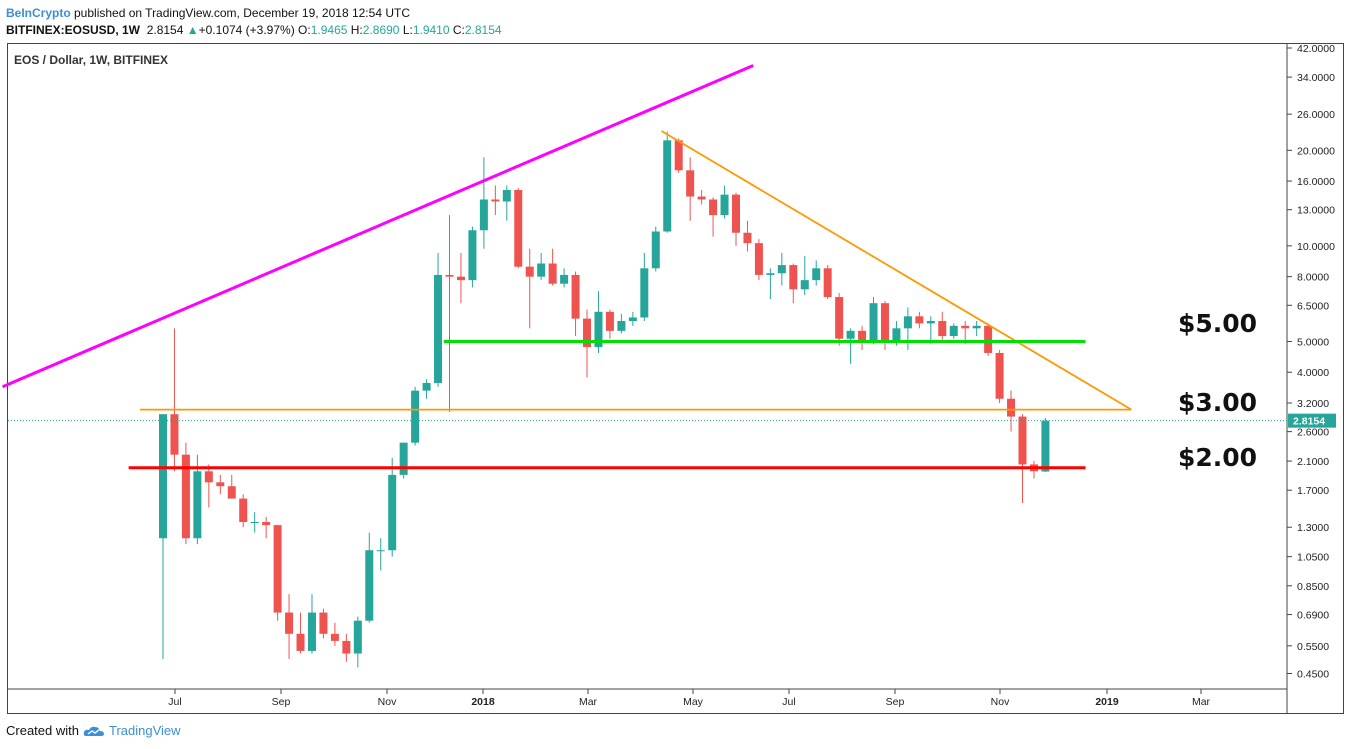 This screenshot has height=749, width=1350. What do you see at coordinates (38, 13) in the screenshot?
I see `brand-name: BeInCrypto` at bounding box center [38, 13].